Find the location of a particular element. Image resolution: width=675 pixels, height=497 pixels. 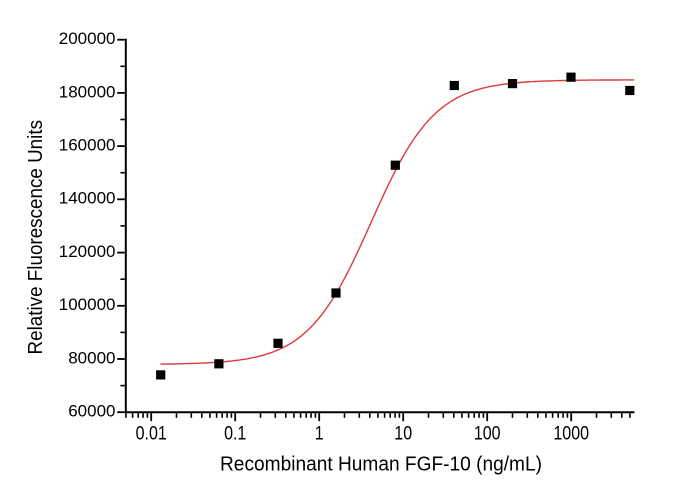

svg-text: 180000 is located at coordinates (87, 91).